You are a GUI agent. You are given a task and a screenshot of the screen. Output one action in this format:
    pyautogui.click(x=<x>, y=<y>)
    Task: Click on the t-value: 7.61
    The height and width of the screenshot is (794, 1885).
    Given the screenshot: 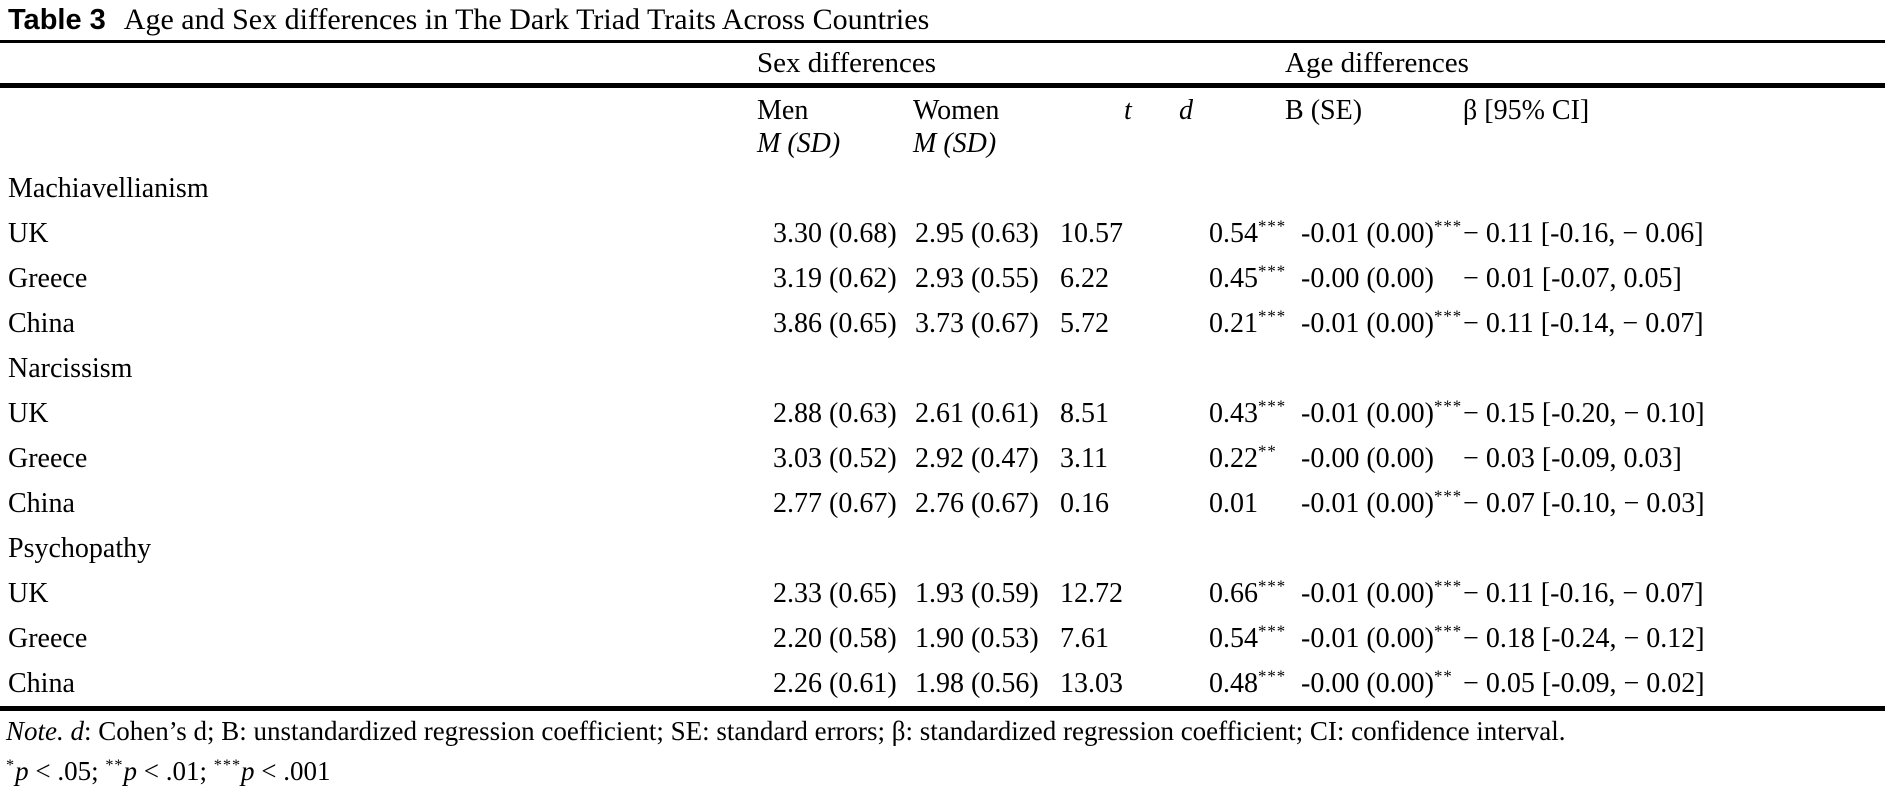 What is the action you would take?
    pyautogui.click(x=1084, y=638)
    